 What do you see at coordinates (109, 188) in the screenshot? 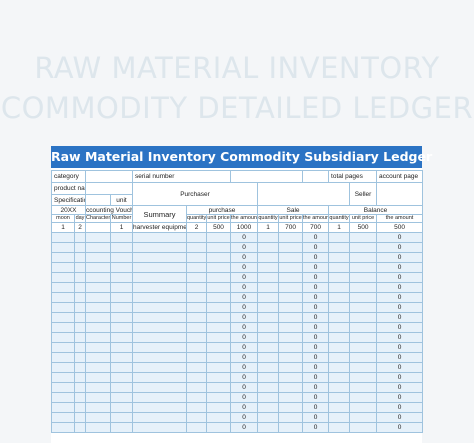
I see `product-name-value` at bounding box center [109, 188].